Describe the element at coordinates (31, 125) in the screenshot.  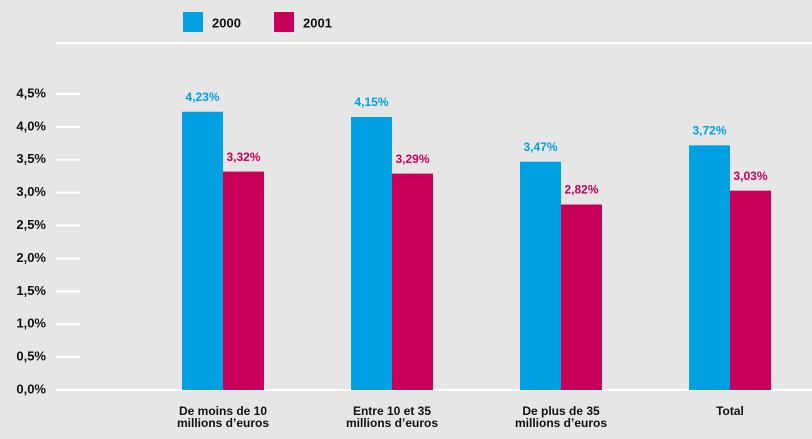
I see `y-tick-label: 4,0%` at that location.